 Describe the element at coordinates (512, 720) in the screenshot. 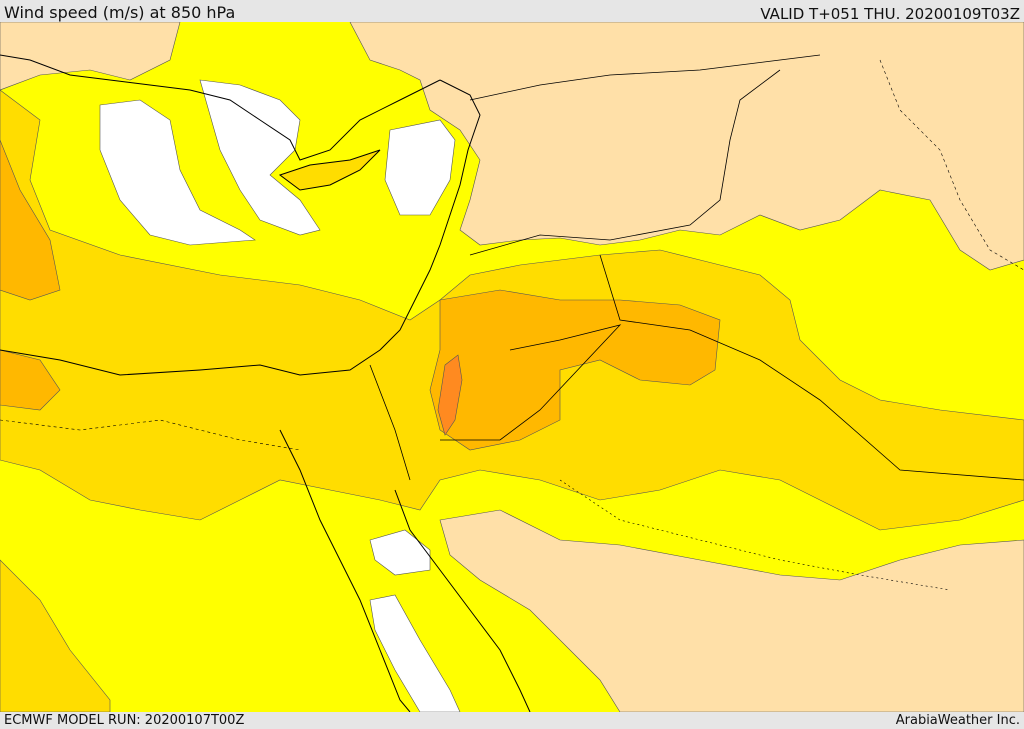

I see `footer-bar` at that location.